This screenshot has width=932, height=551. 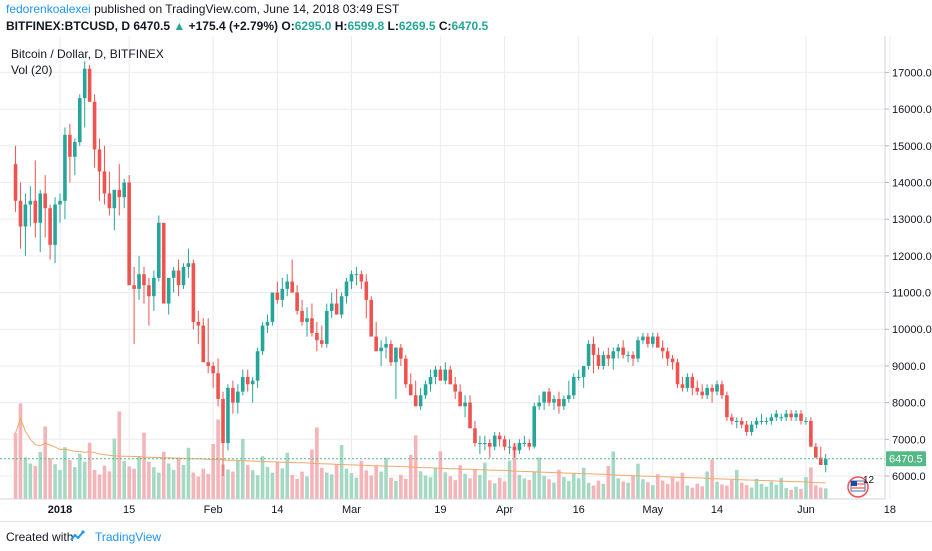 I want to click on events-badge: 12, so click(x=861, y=486).